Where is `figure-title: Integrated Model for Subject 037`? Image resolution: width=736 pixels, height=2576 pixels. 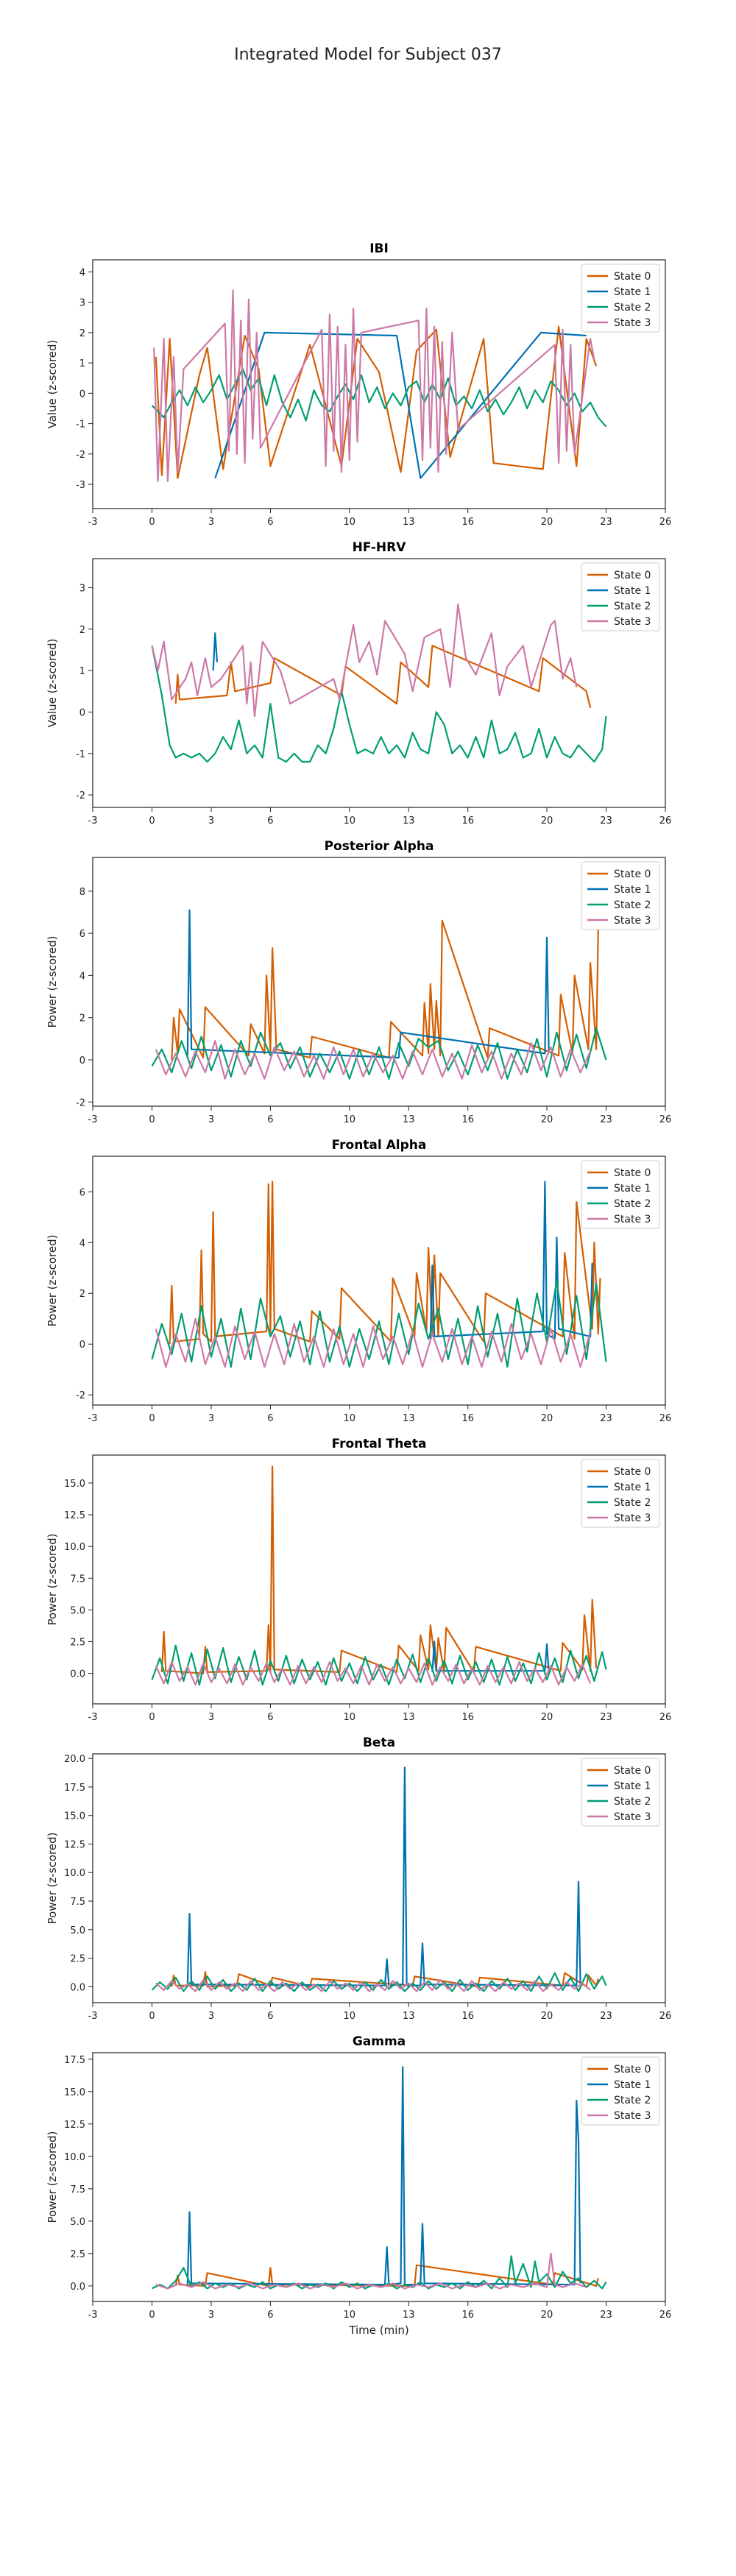
figure-title: Integrated Model for Subject 037 is located at coordinates (368, 55).